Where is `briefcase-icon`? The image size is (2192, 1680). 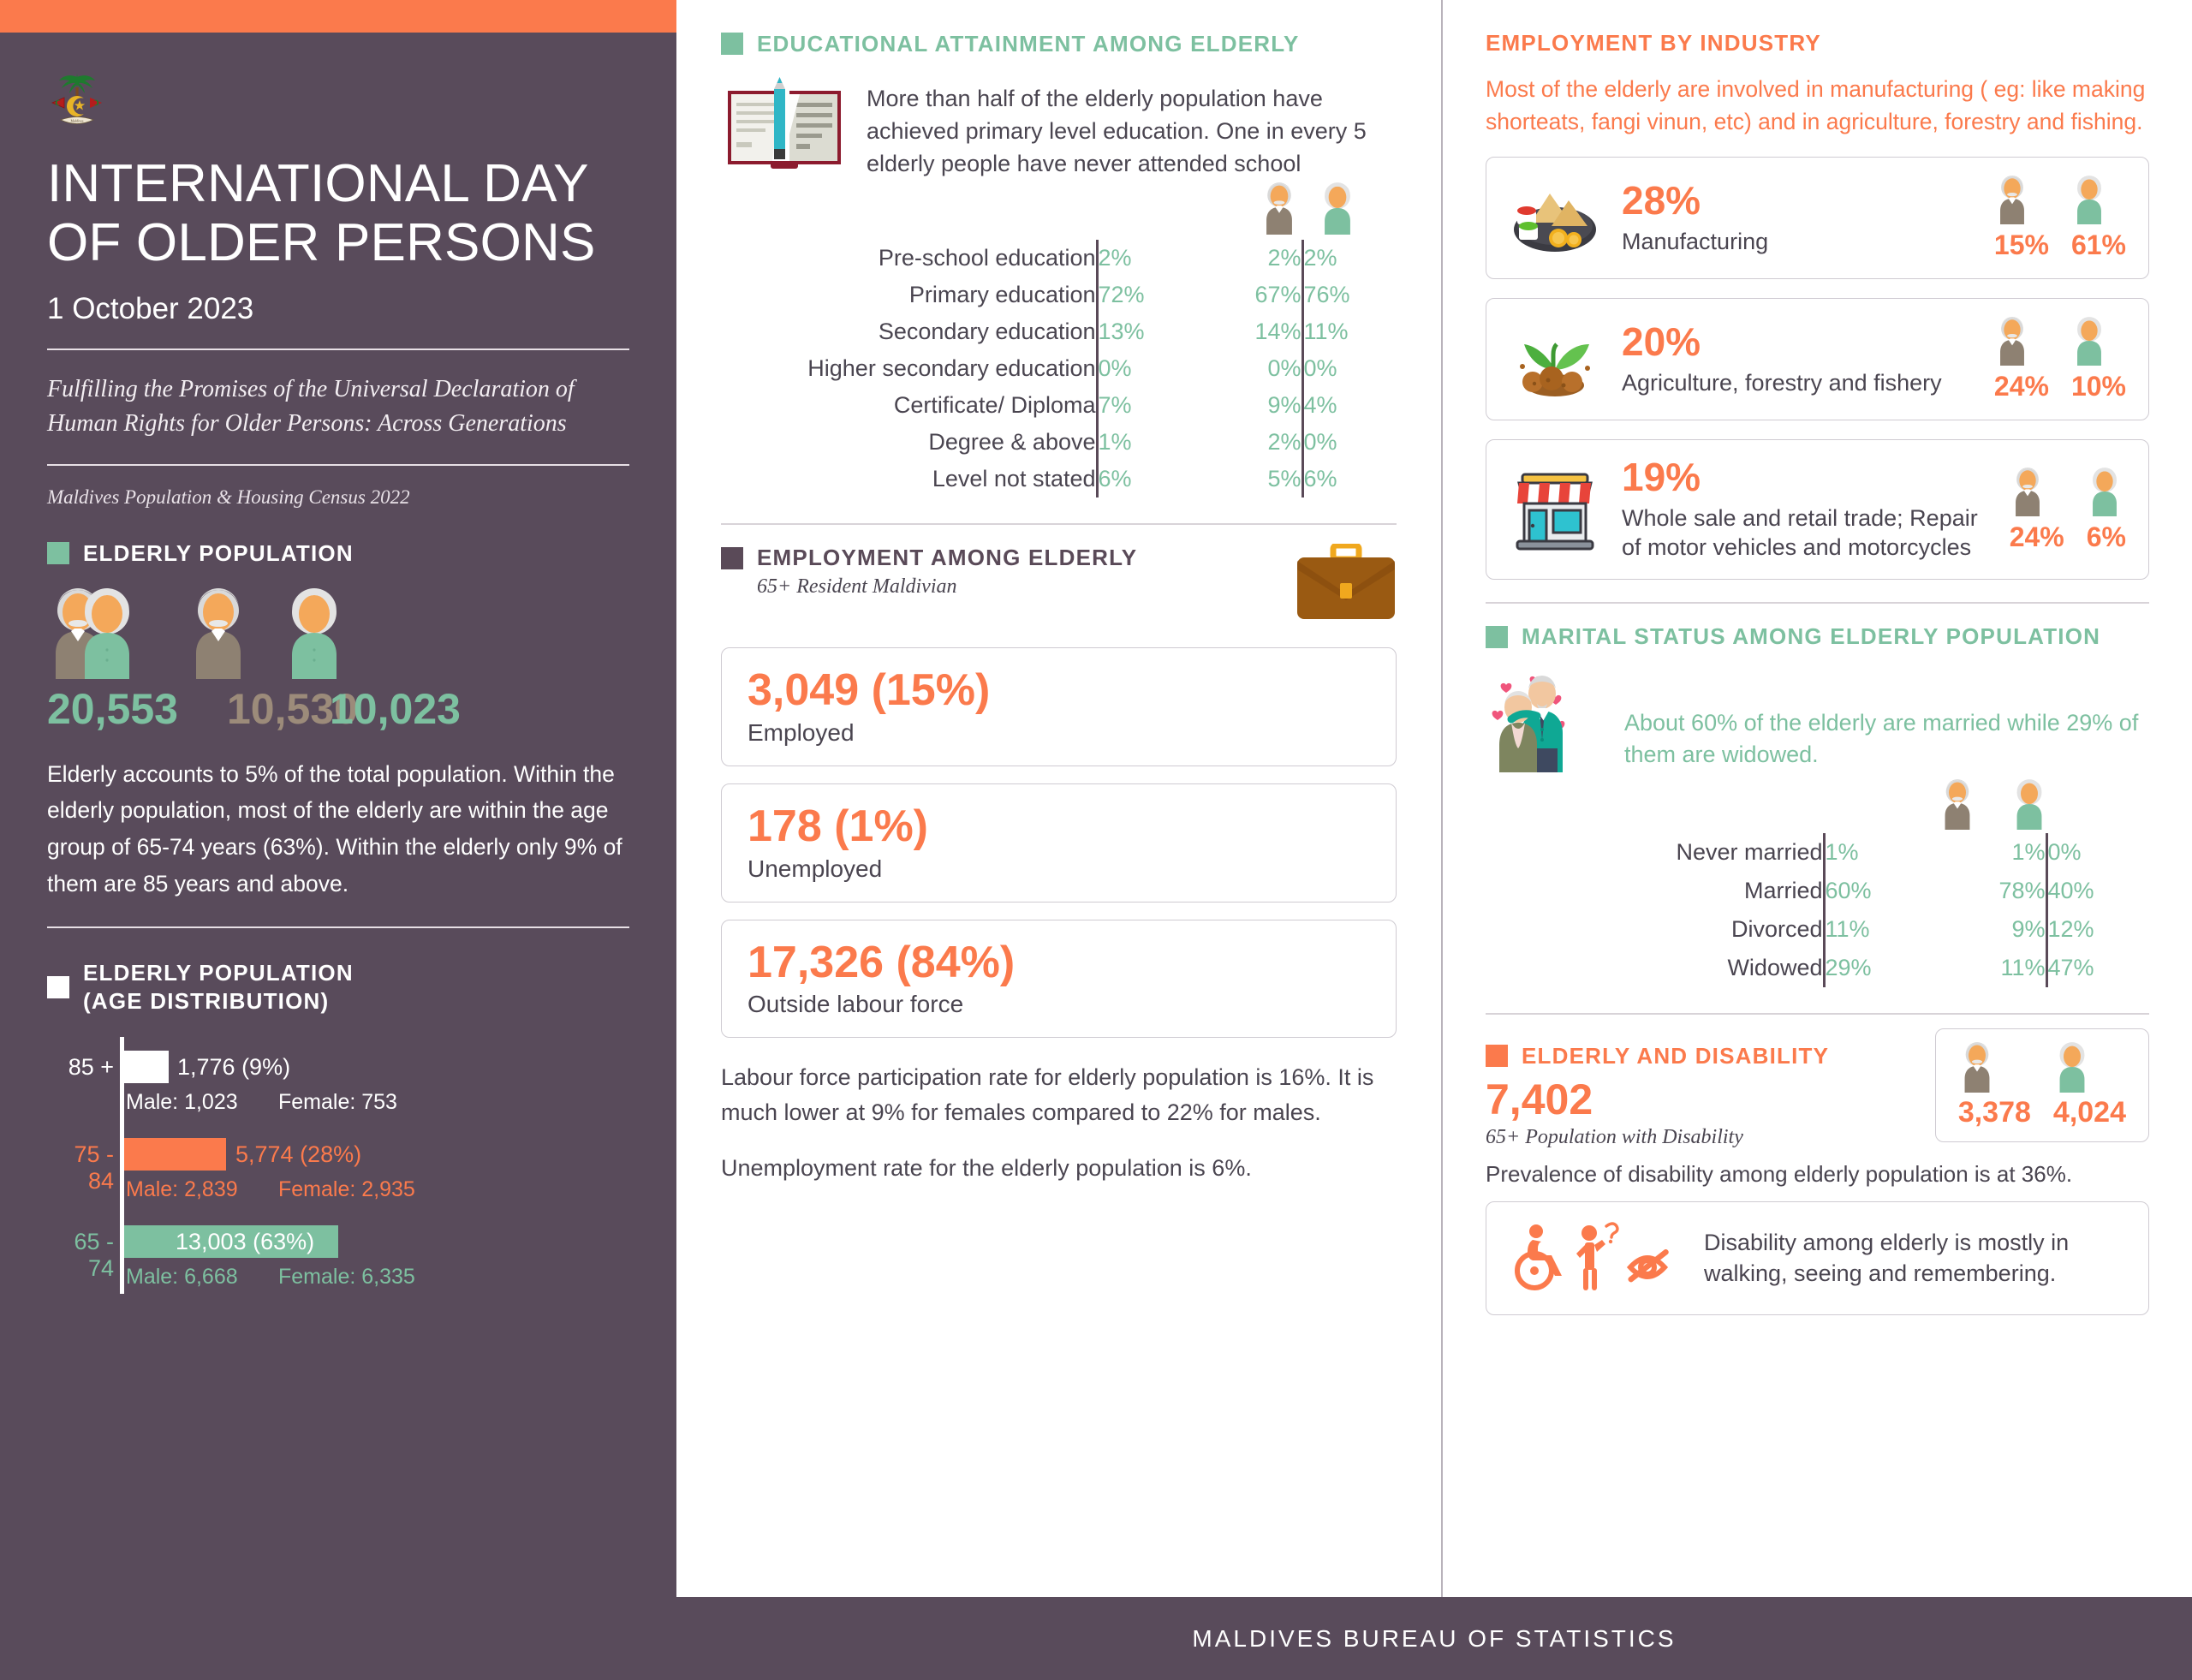
briefcase-icon is located at coordinates (1346, 586).